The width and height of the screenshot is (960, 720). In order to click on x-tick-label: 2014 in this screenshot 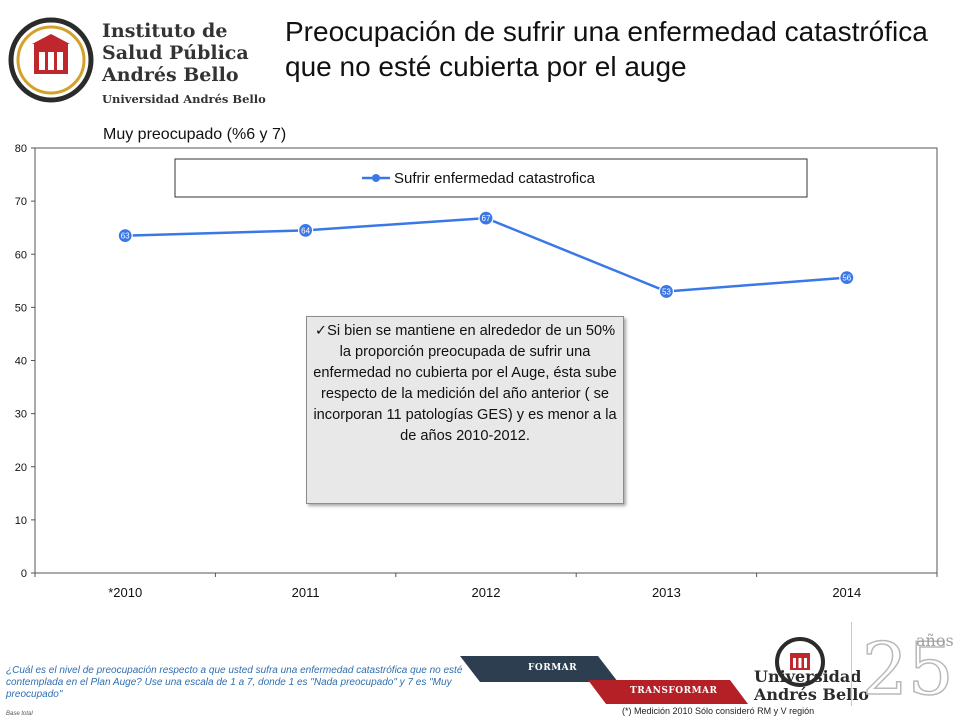, I will do `click(846, 592)`.